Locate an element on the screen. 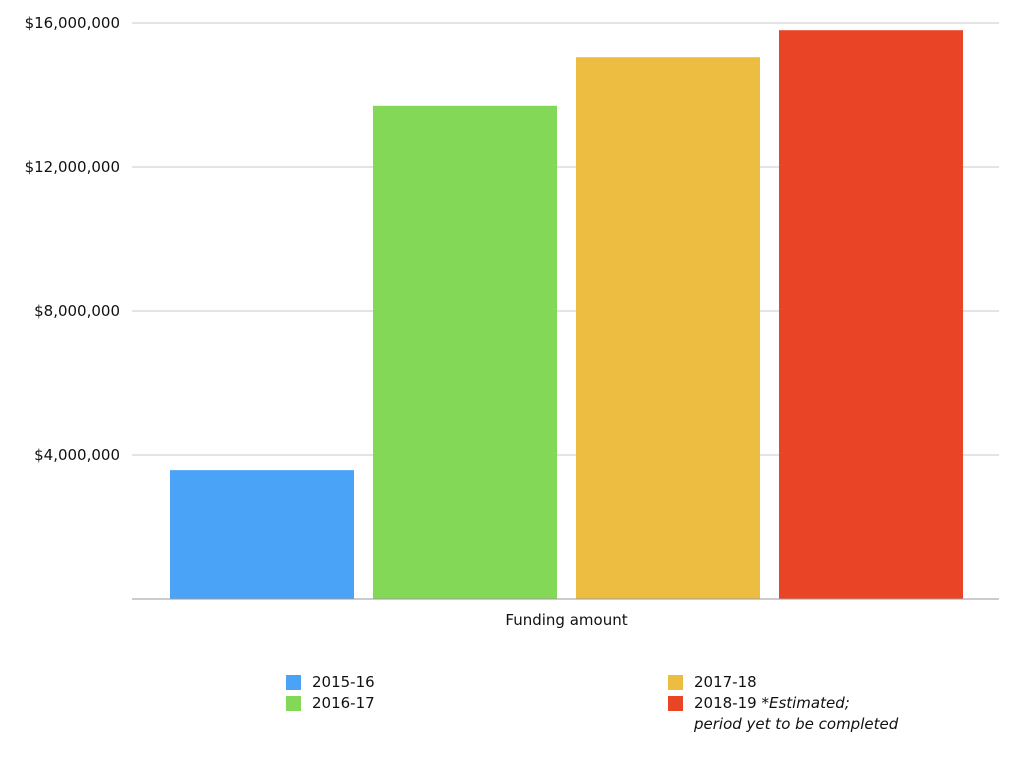 The width and height of the screenshot is (1024, 767). legend-label-2015-16: 2015-16 is located at coordinates (343, 682).